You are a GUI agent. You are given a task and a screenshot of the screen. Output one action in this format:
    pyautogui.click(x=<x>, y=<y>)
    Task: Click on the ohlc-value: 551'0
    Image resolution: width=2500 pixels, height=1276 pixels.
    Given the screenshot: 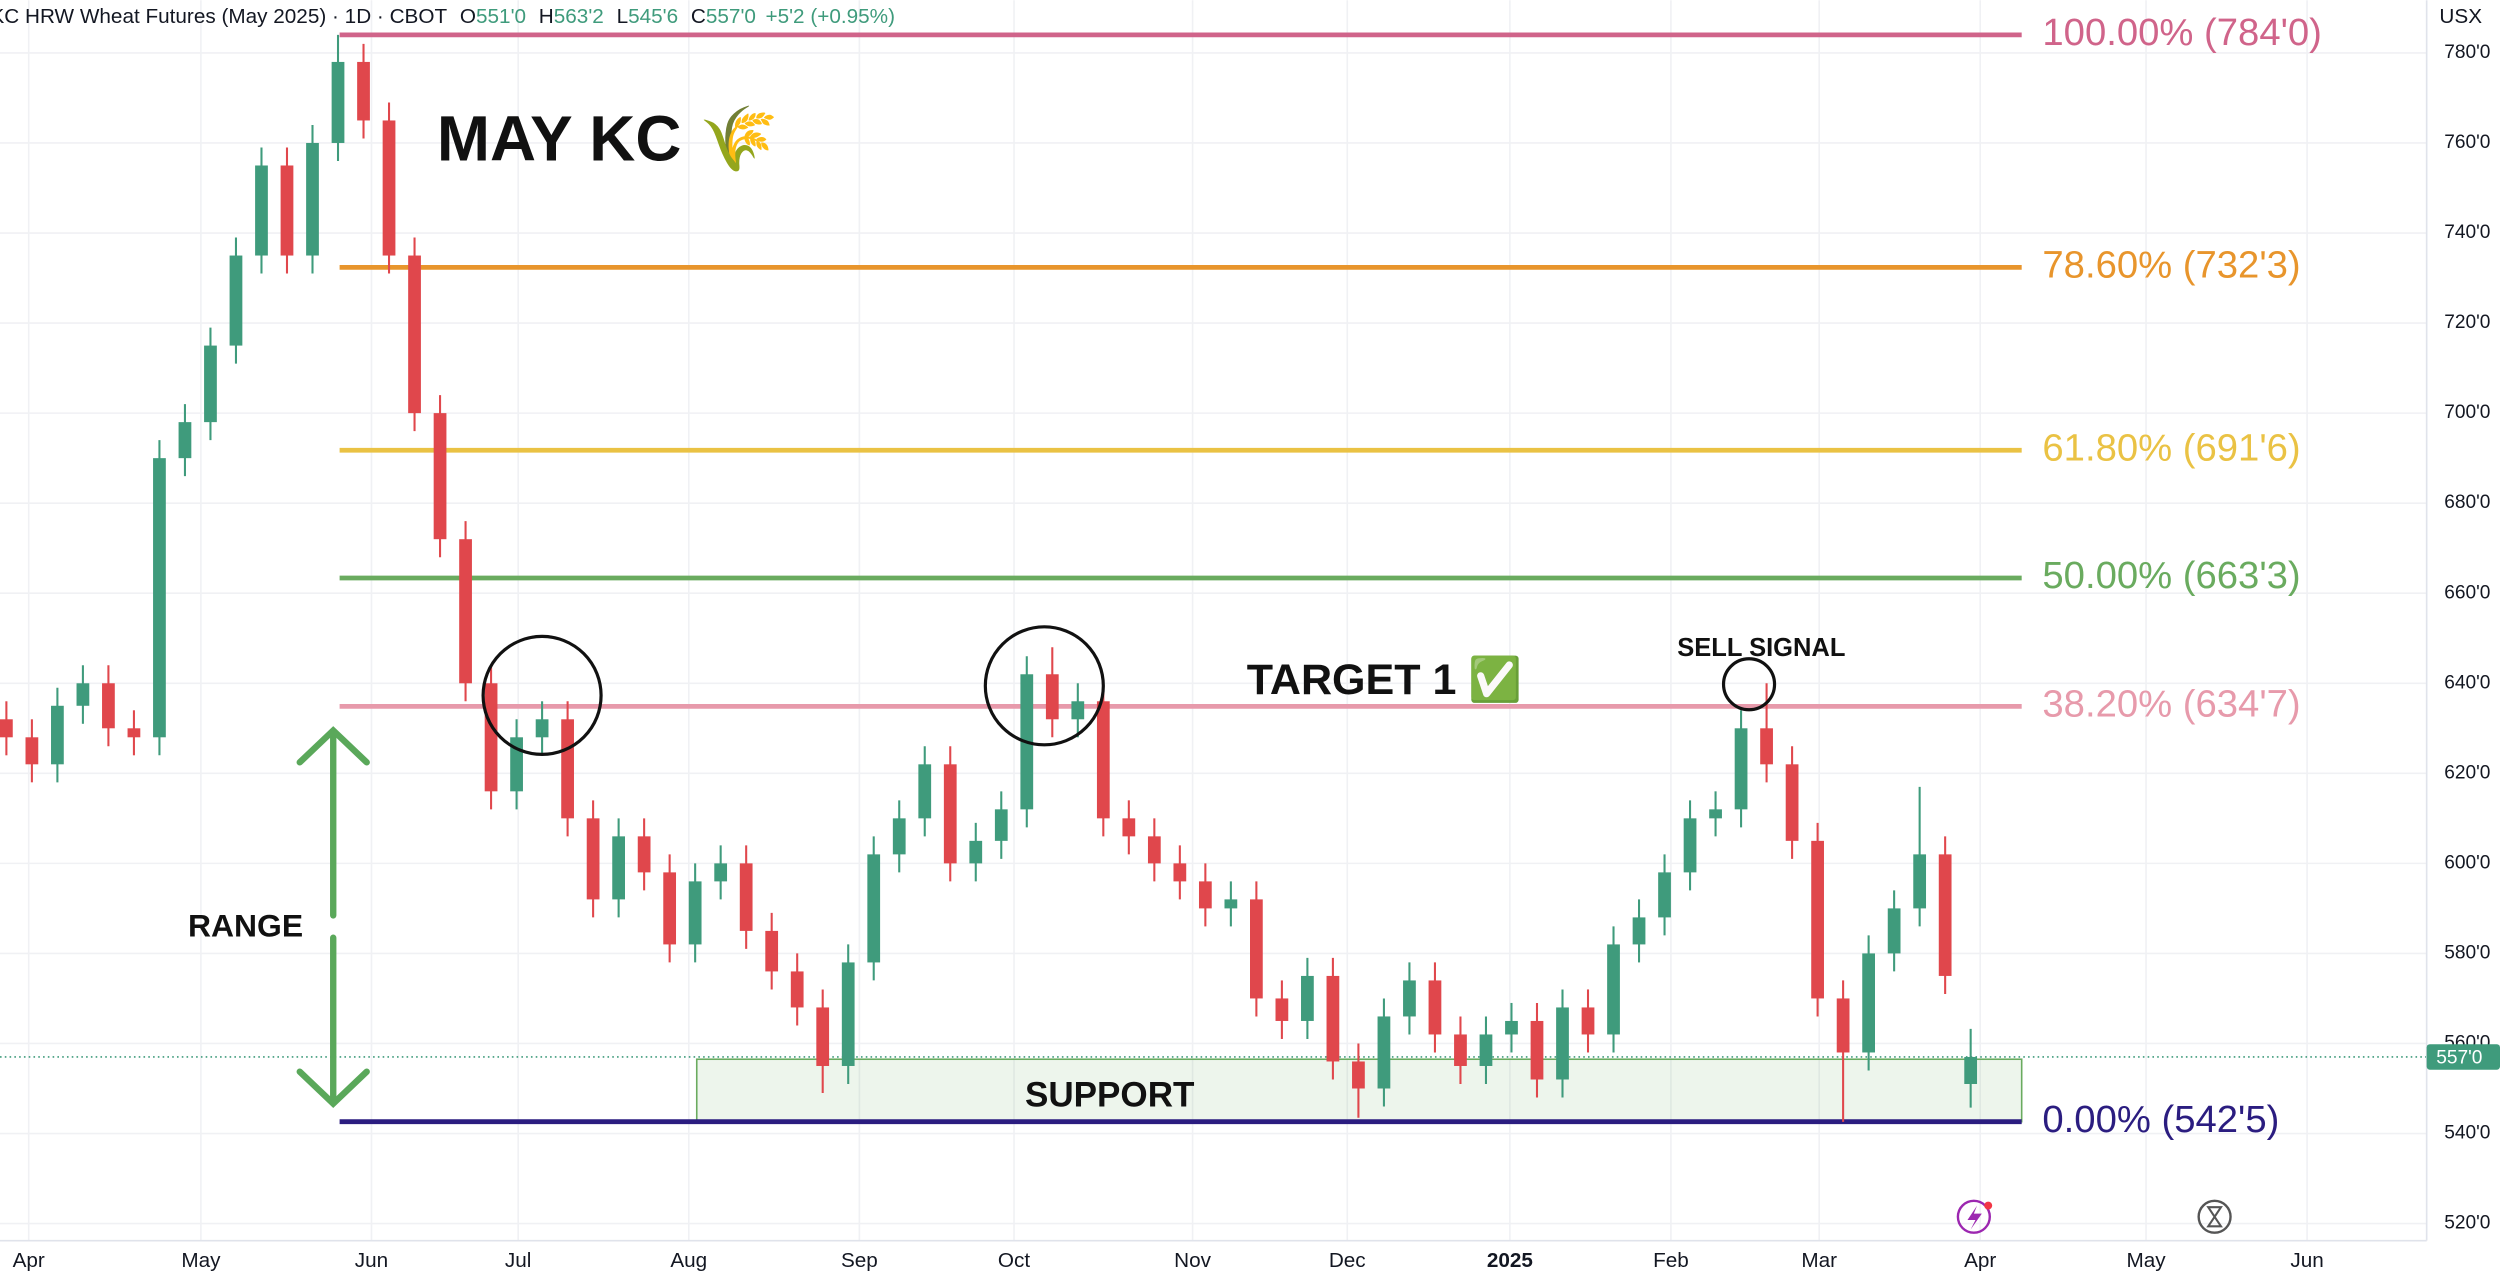 What is the action you would take?
    pyautogui.click(x=501, y=16)
    